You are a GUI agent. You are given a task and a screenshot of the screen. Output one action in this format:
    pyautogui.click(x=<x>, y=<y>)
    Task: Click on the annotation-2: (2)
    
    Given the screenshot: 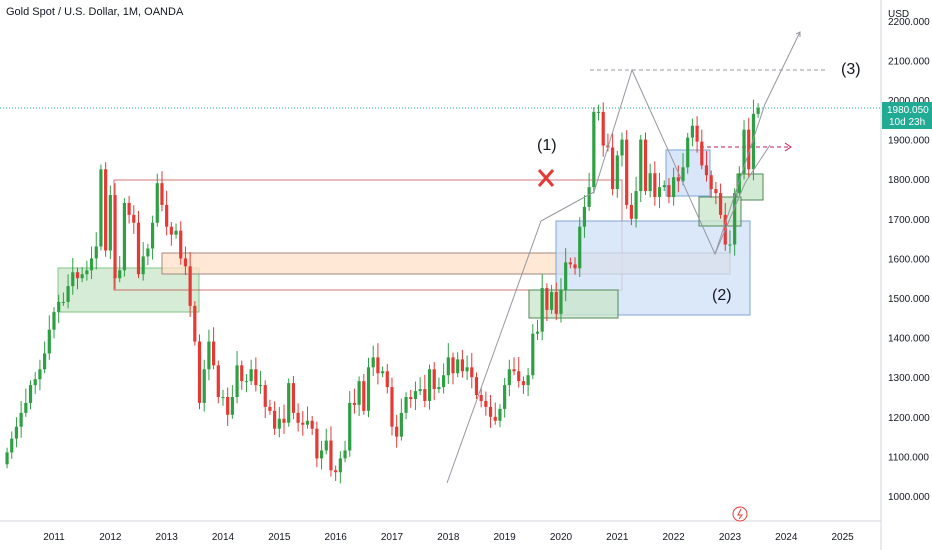 What is the action you would take?
    pyautogui.click(x=722, y=295)
    